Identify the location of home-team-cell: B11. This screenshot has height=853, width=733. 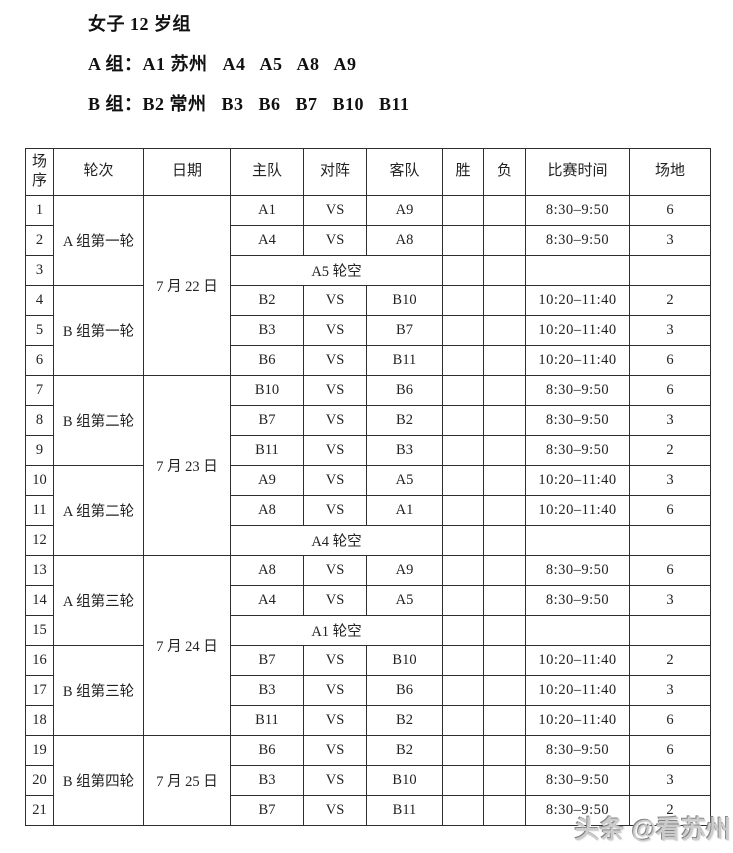
(267, 450).